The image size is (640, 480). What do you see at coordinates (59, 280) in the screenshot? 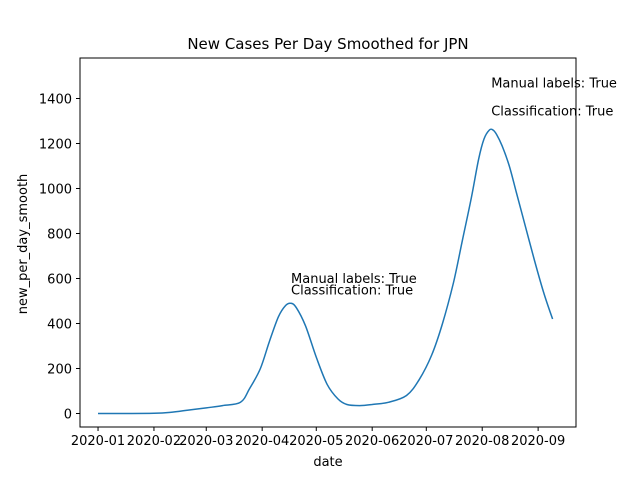
I see `y-tick-label: 600` at bounding box center [59, 280].